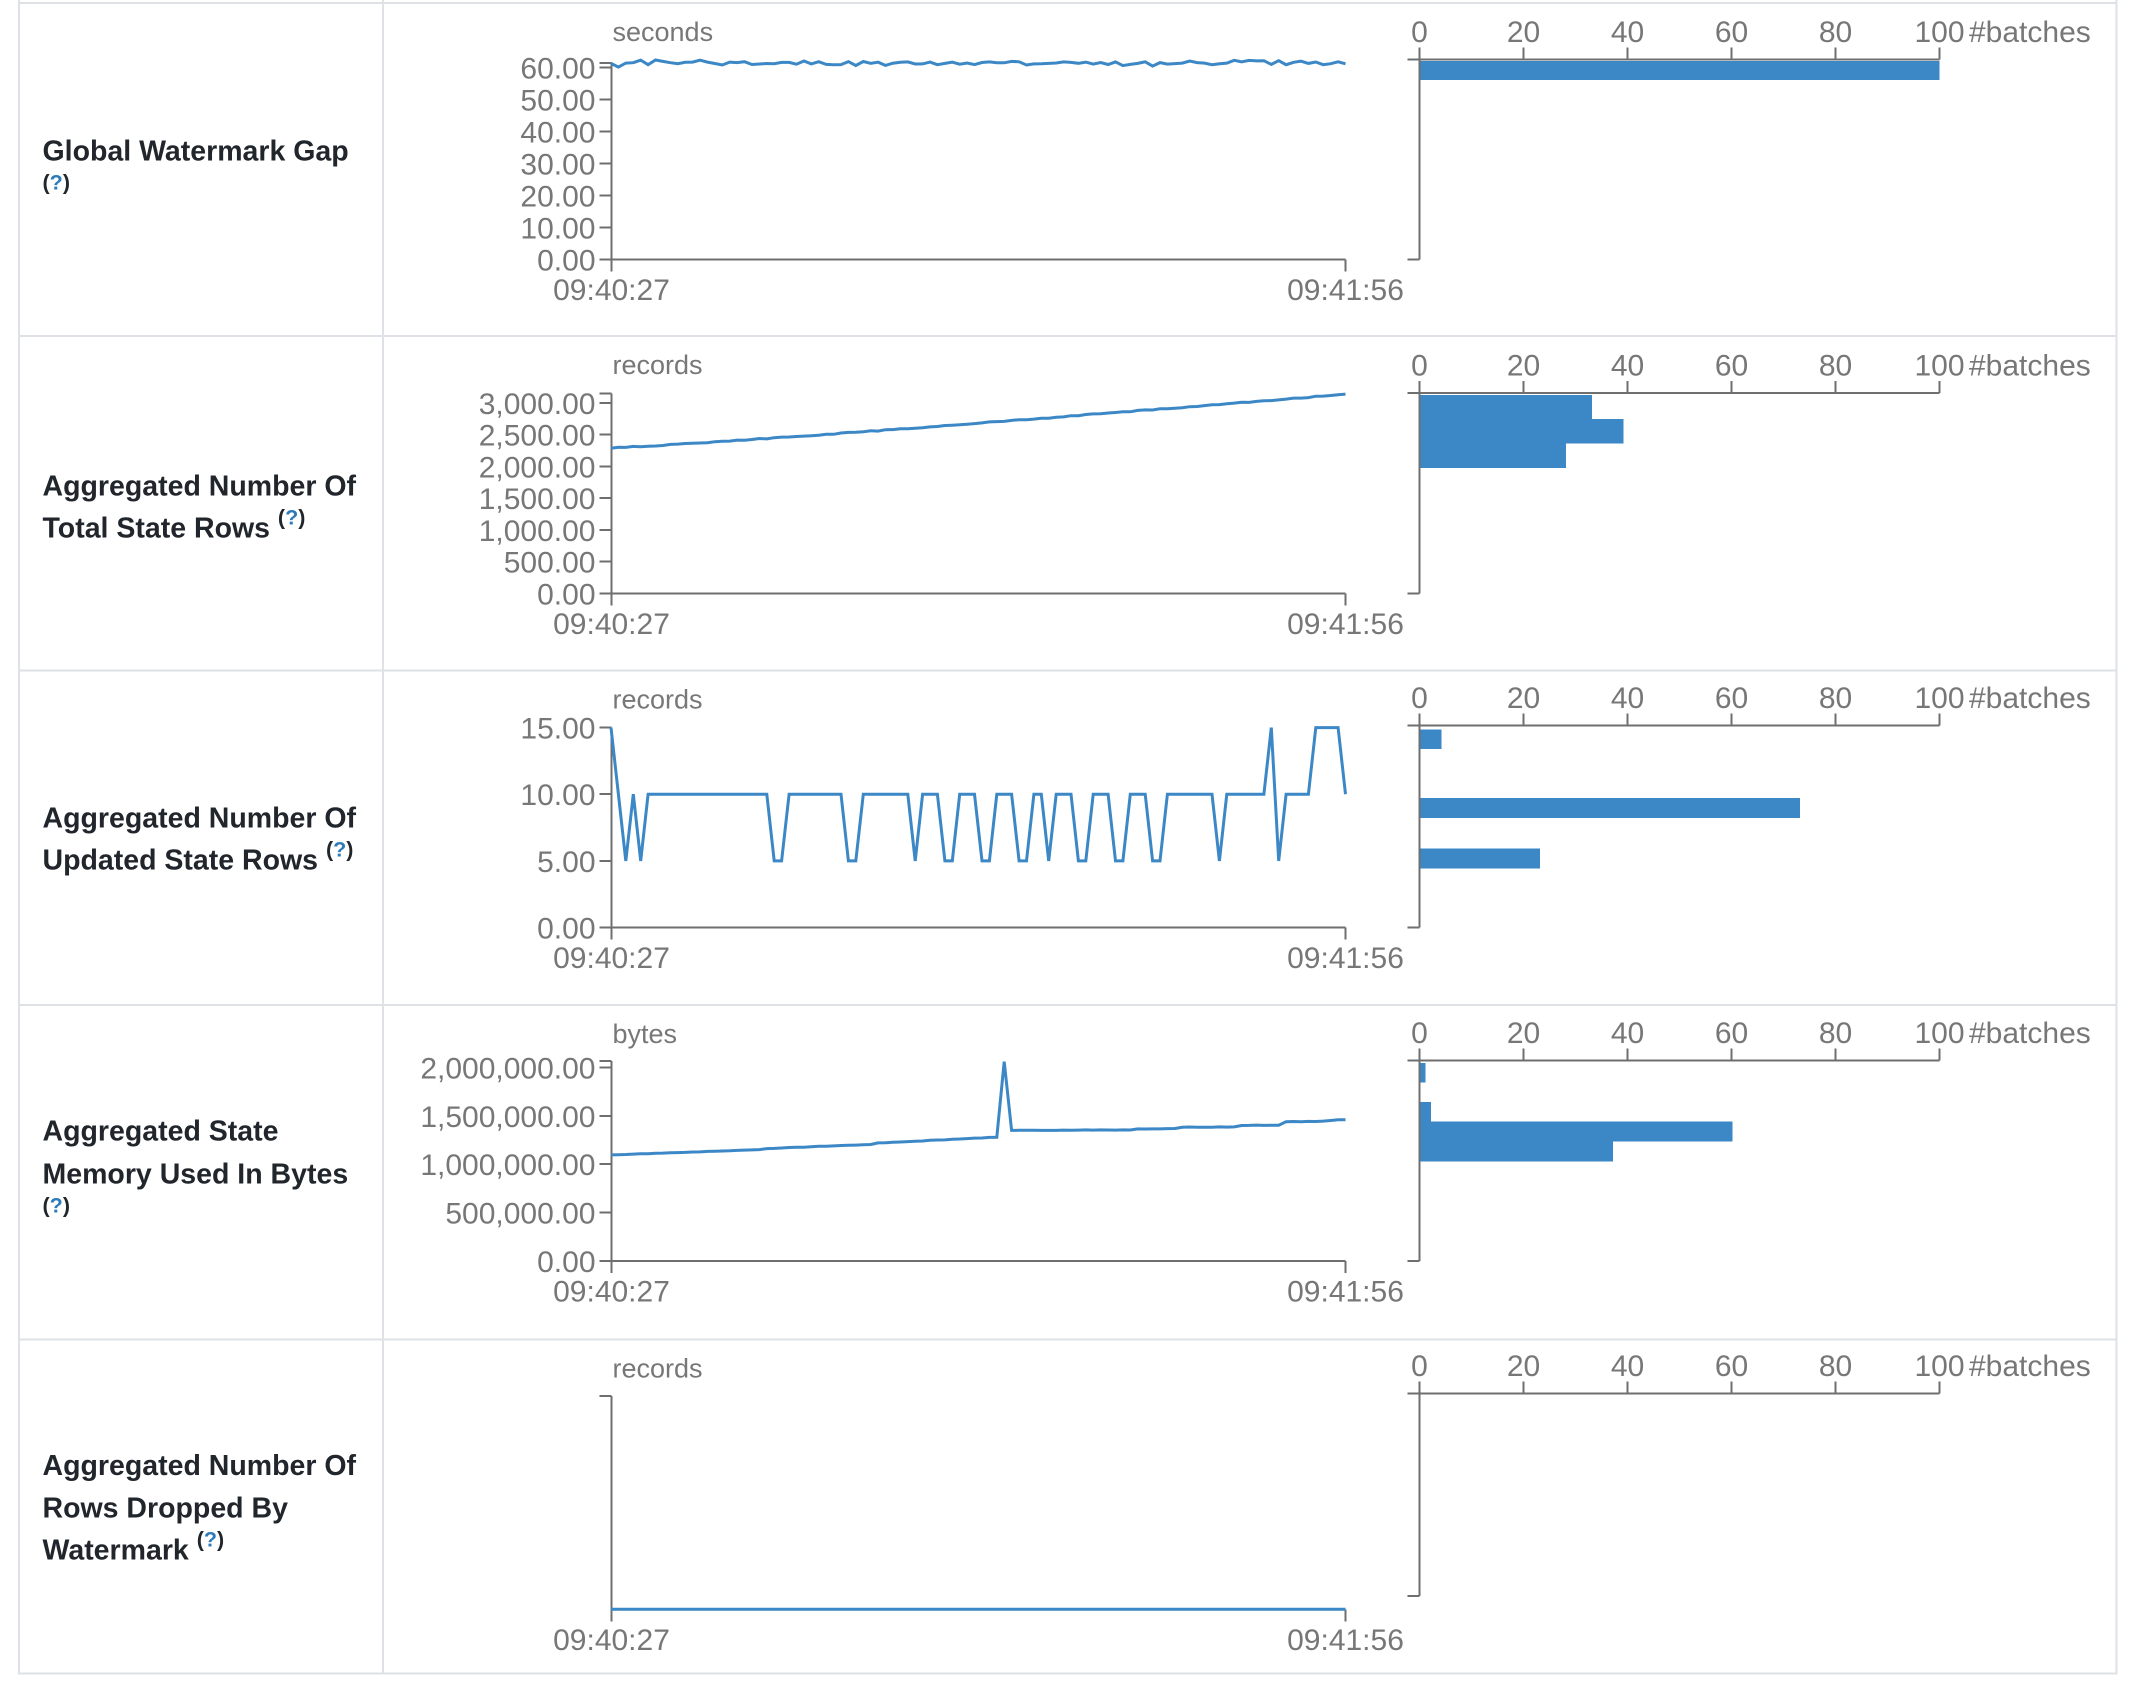 The image size is (2132, 1691). Describe the element at coordinates (557, 165) in the screenshot. I see `svg-text: 30.00` at that location.